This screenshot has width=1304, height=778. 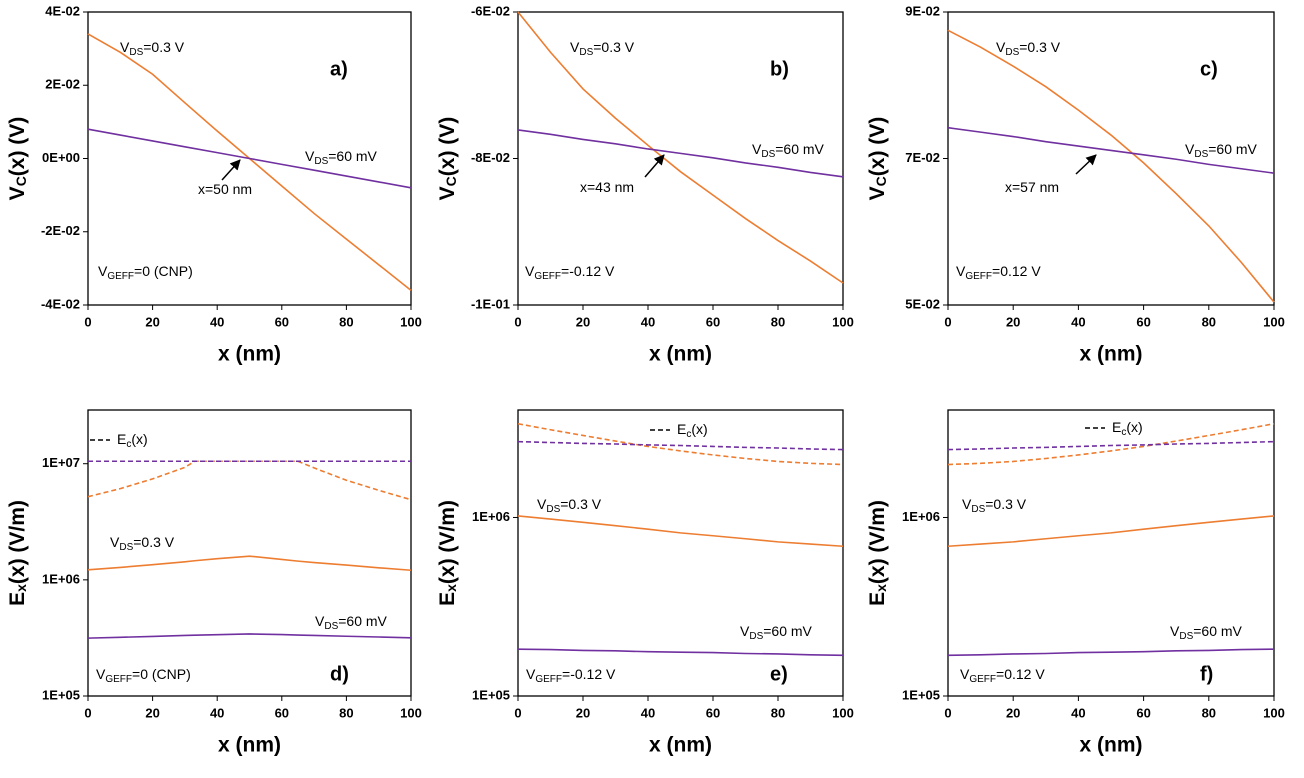 I want to click on y-axis-label: VC(x) (V), so click(x=17, y=159).